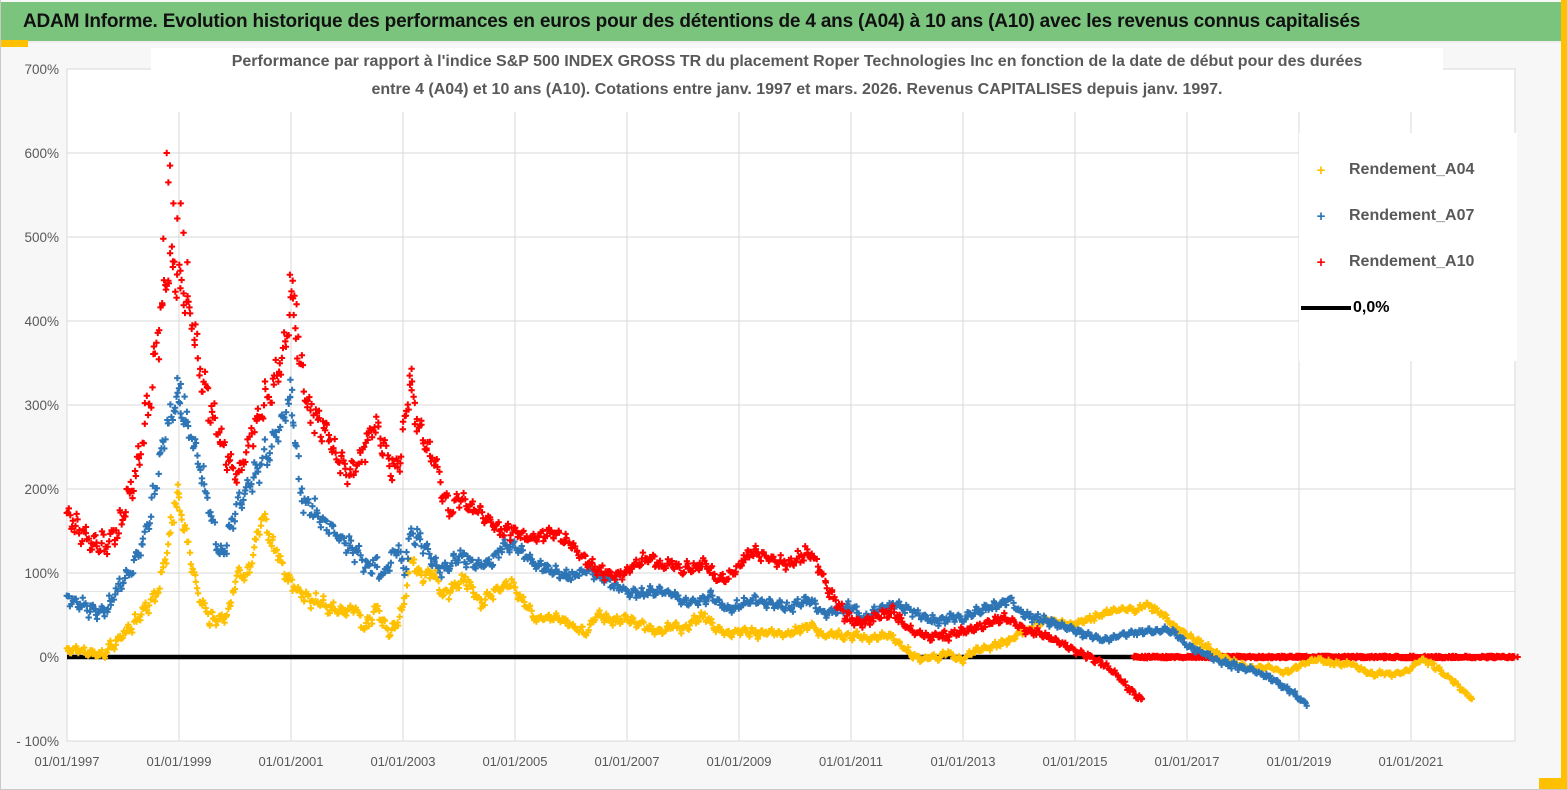 The height and width of the screenshot is (790, 1567). I want to click on legend-item-label: Rendement_A07, so click(1412, 215).